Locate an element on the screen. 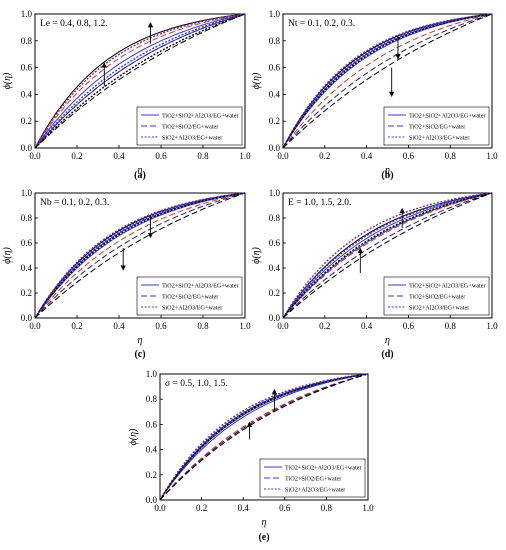 This screenshot has height=550, width=506. panel-label: (c) is located at coordinates (139, 354).